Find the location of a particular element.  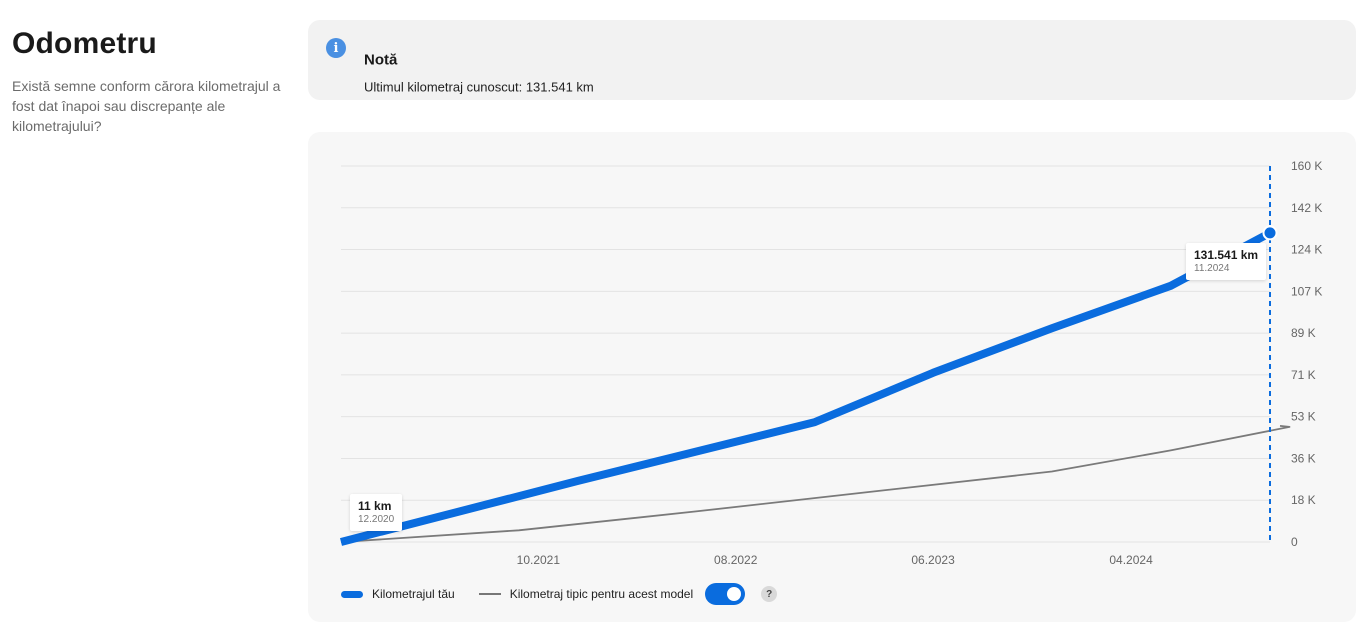

note-title: Notă is located at coordinates (381, 60).